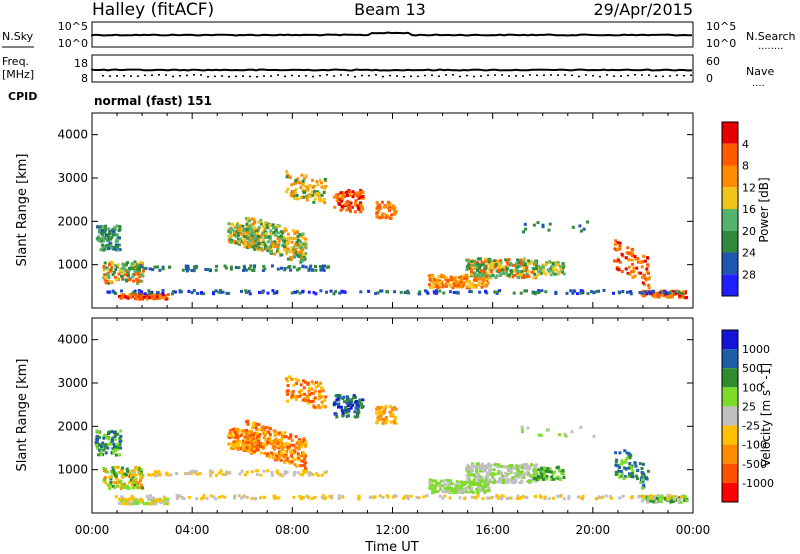 The image size is (800, 554). I want to click on colorbar-tick: 16, so click(749, 209).